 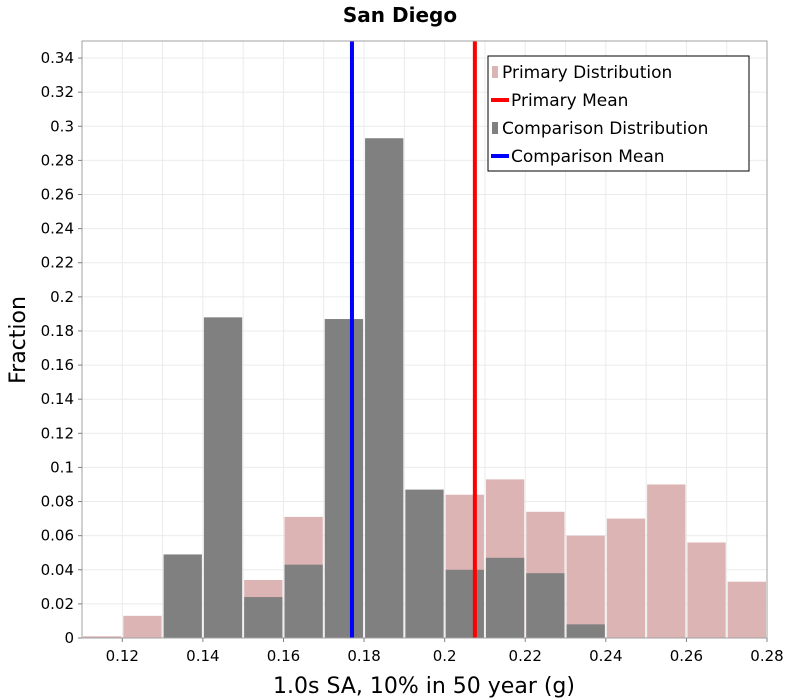 What do you see at coordinates (57, 536) in the screenshot?
I see `y-tick-label: 0.06` at bounding box center [57, 536].